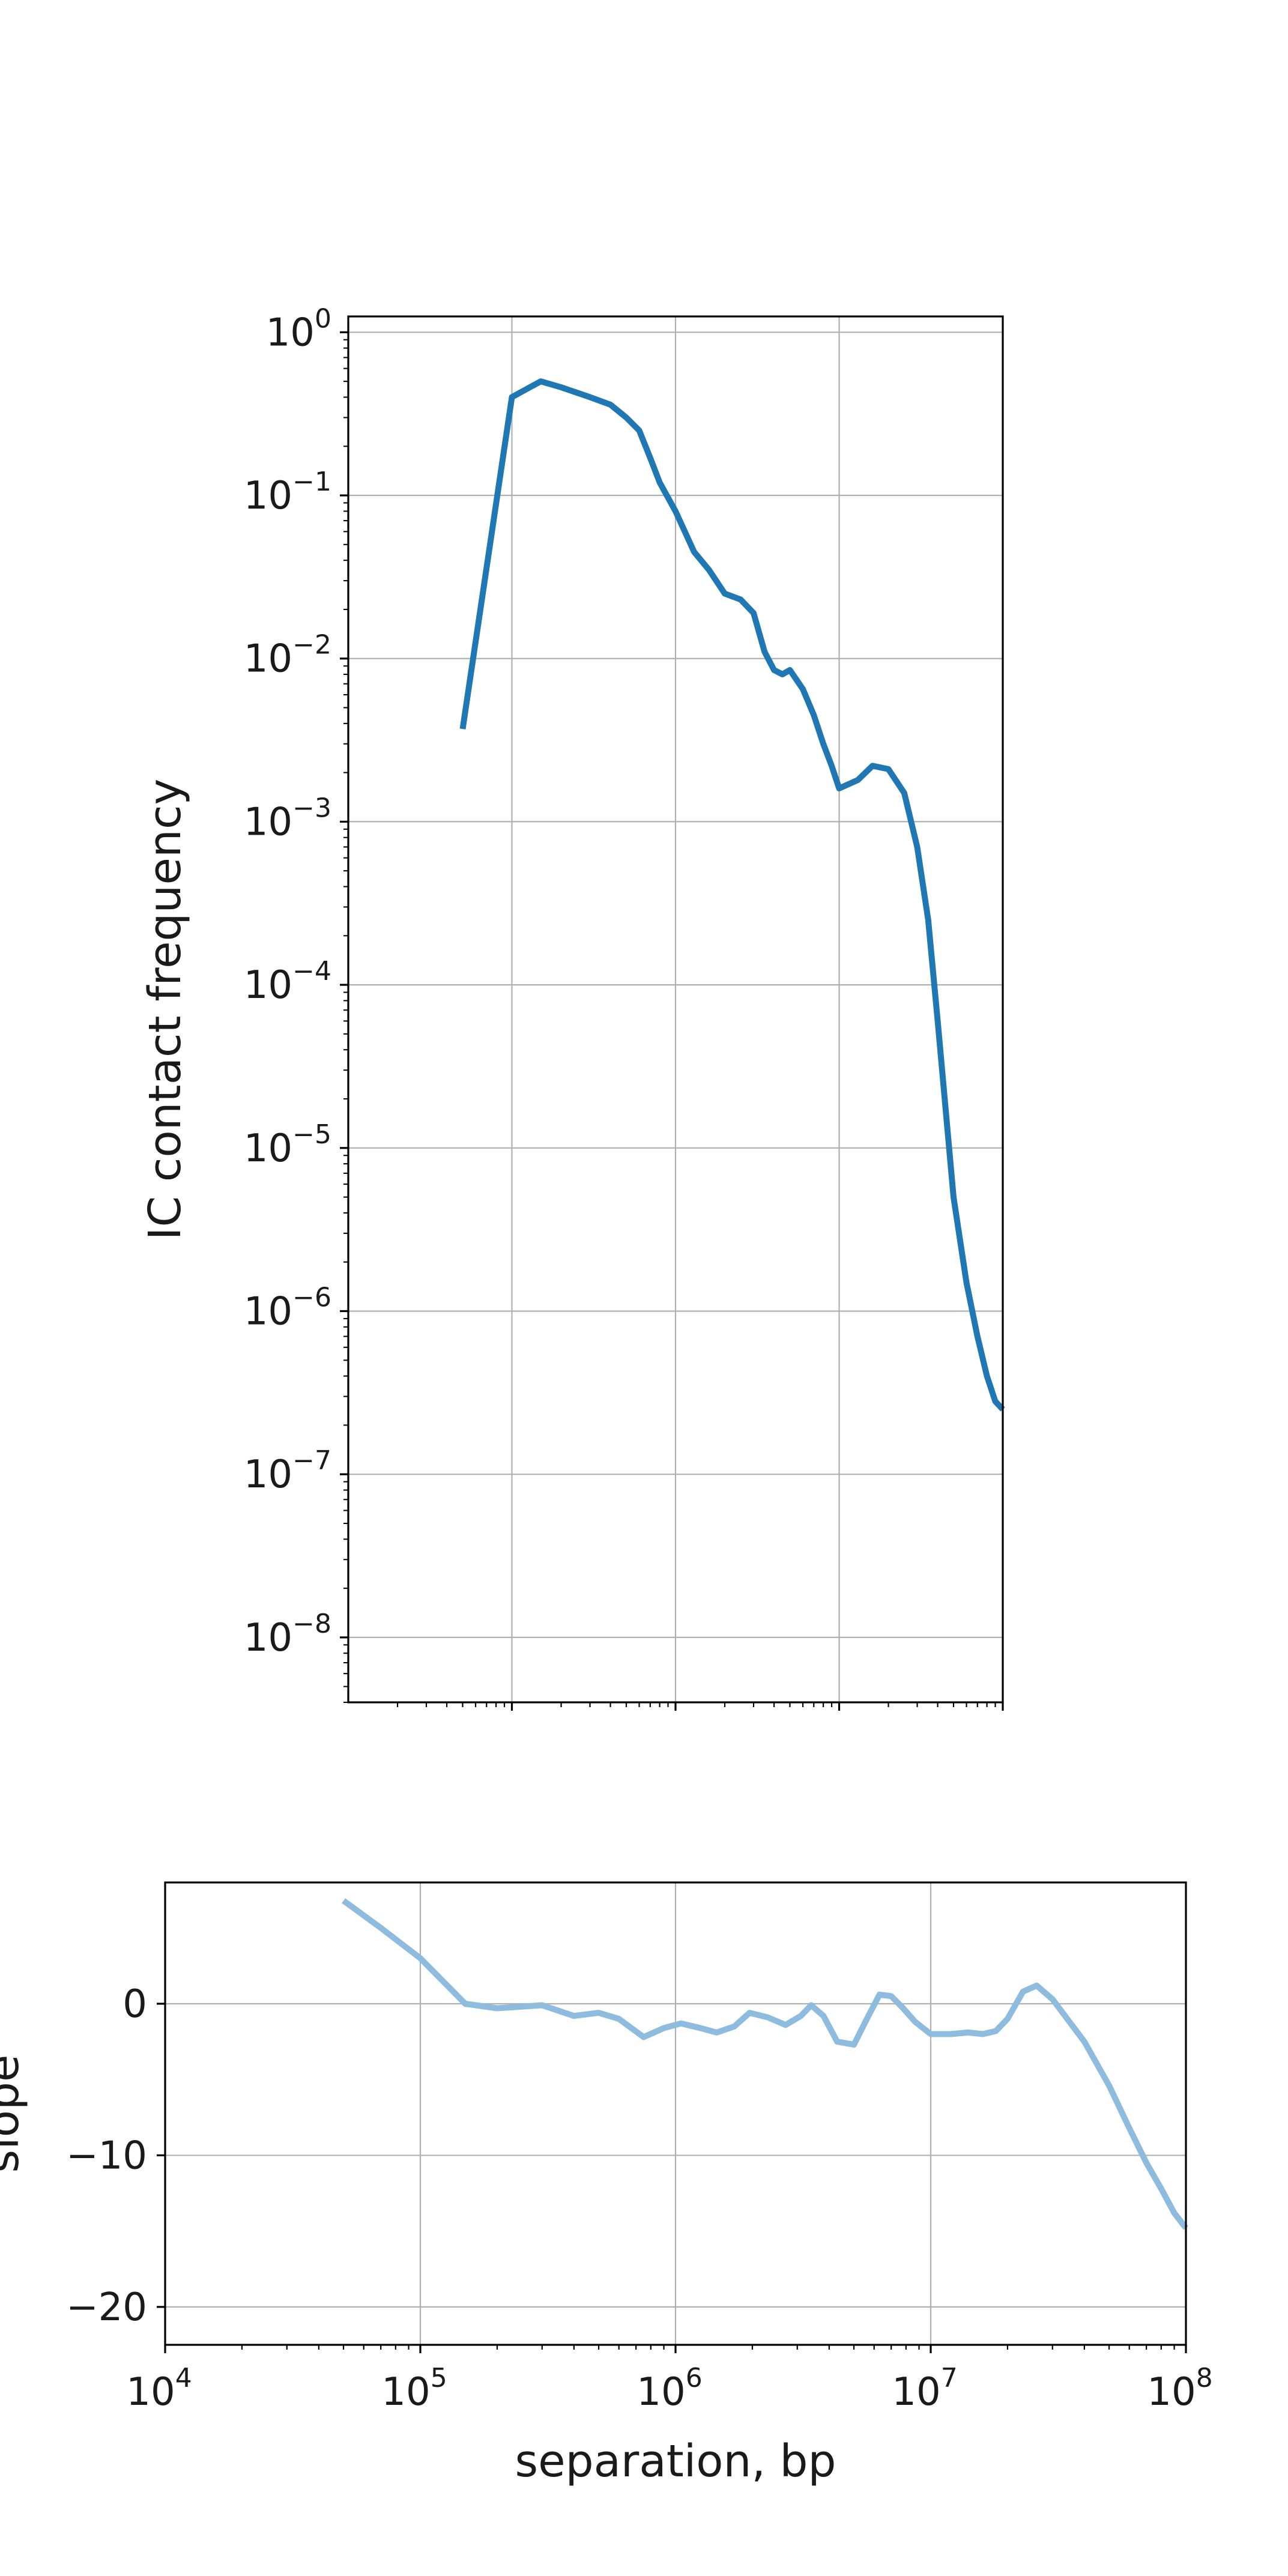 Image resolution: width=1288 pixels, height=2576 pixels. I want to click on bottom-y-tick-label: 0, so click(134, 2004).